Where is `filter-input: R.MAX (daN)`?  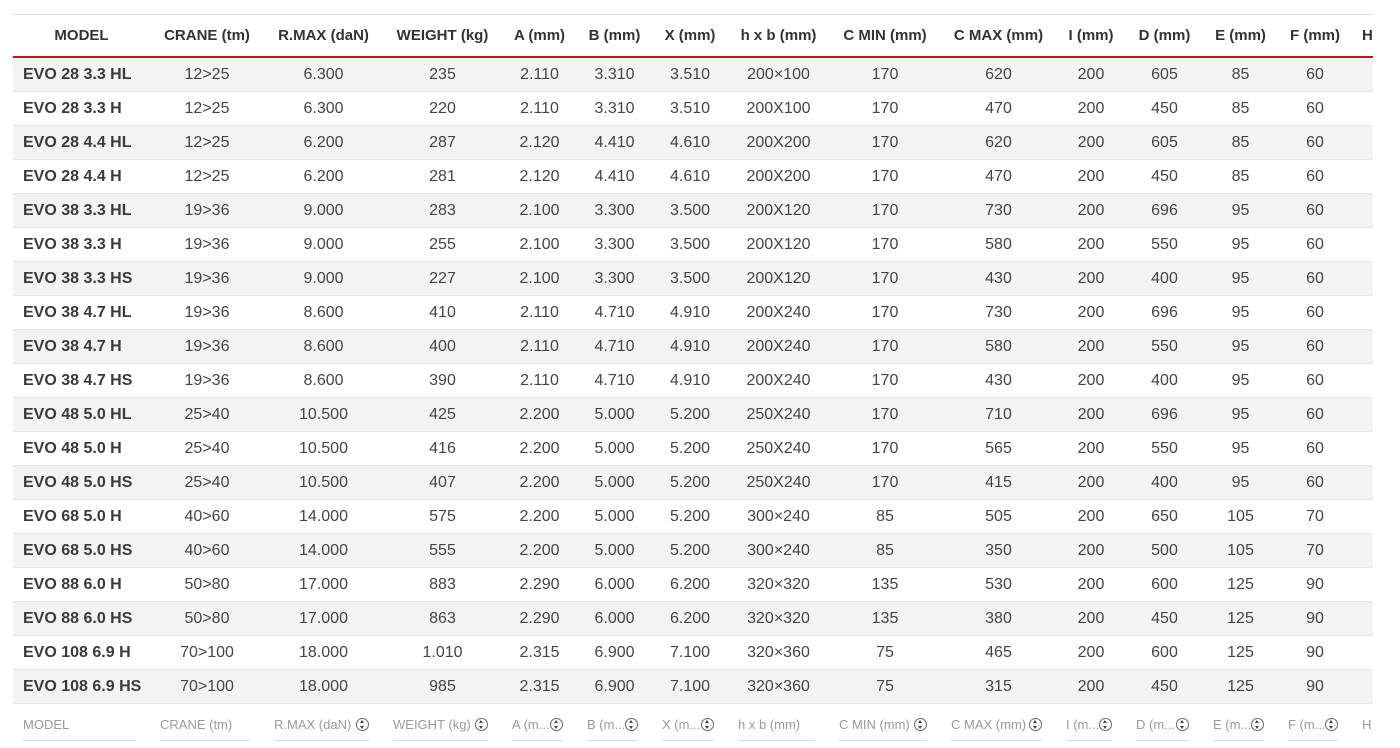 filter-input: R.MAX (daN) is located at coordinates (313, 724).